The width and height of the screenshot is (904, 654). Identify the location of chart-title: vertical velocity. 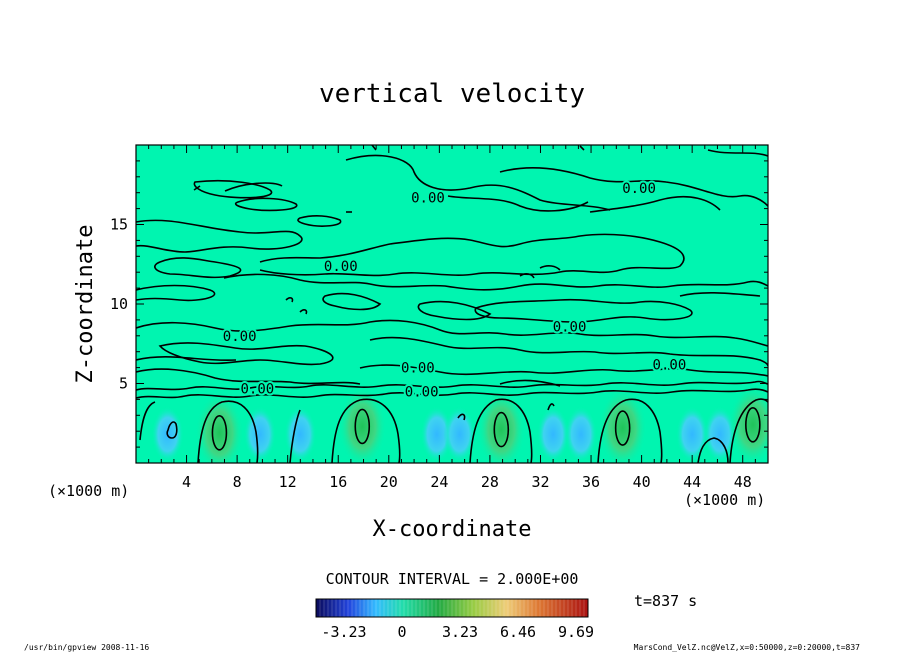
(452, 94).